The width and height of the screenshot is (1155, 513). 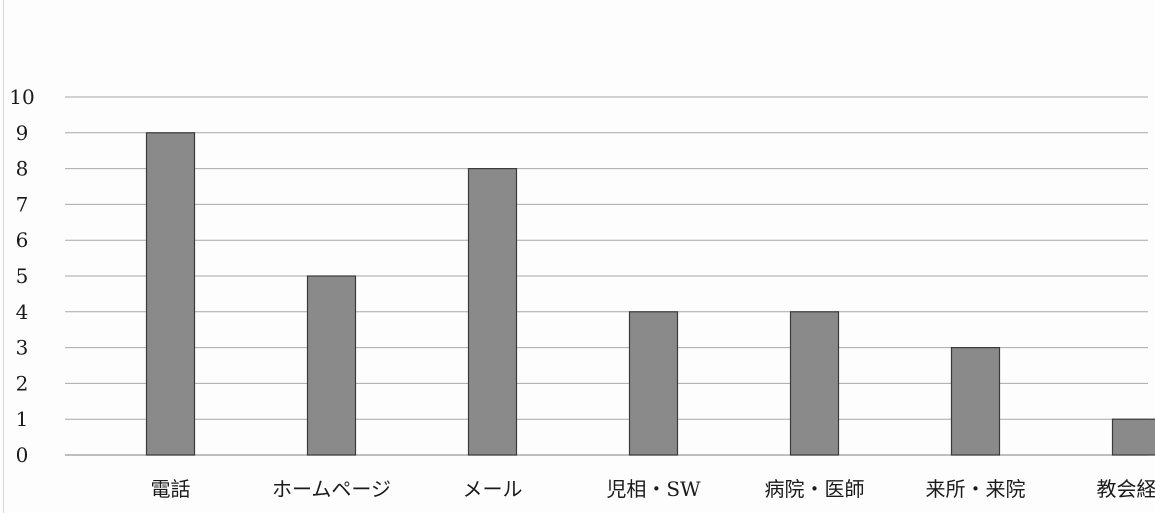 I want to click on y-tick-label-10: 10, so click(x=21, y=97).